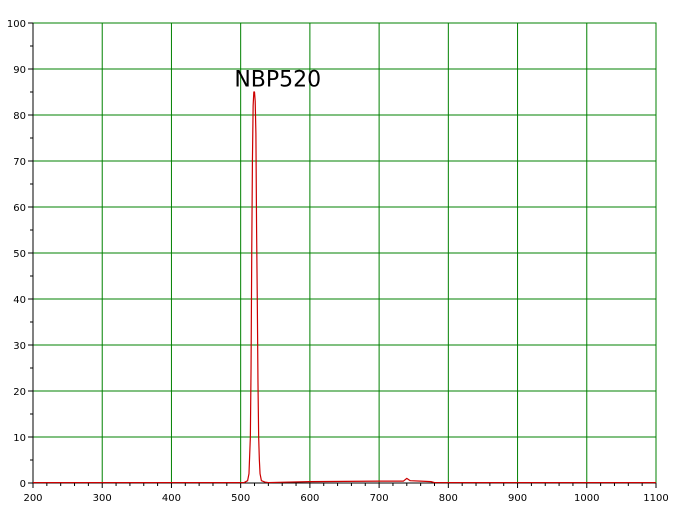 The height and width of the screenshot is (512, 683). What do you see at coordinates (517, 498) in the screenshot?
I see `x-tick-label: 900` at bounding box center [517, 498].